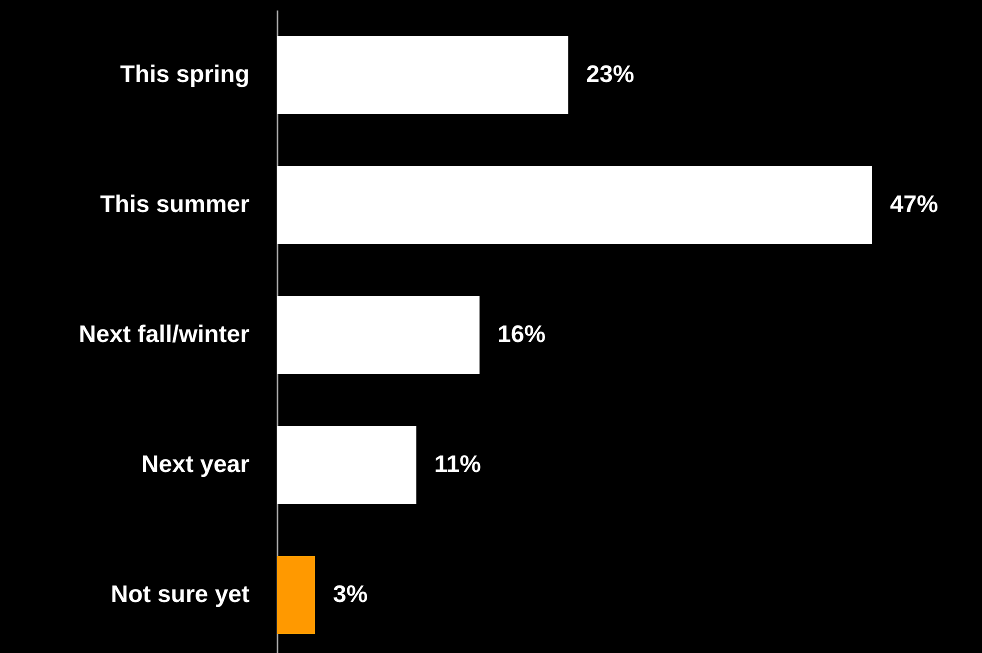 The height and width of the screenshot is (653, 982). Describe the element at coordinates (350, 594) in the screenshot. I see `data-label: 3%` at that location.